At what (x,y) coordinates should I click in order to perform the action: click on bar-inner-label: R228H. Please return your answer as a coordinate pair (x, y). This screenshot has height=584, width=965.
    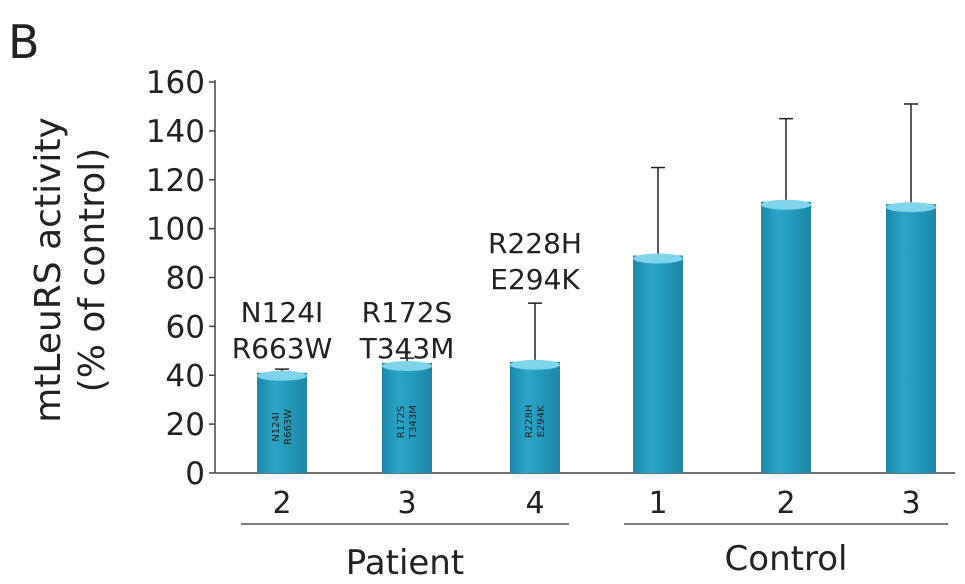
    Looking at the image, I should click on (529, 422).